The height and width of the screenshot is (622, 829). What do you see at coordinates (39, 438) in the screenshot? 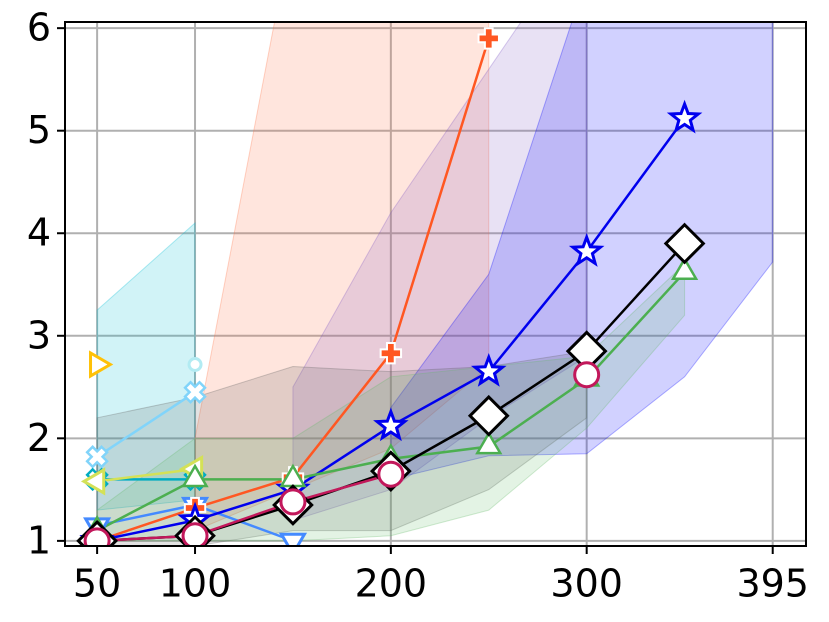
I see `y-tick-label: 2` at bounding box center [39, 438].